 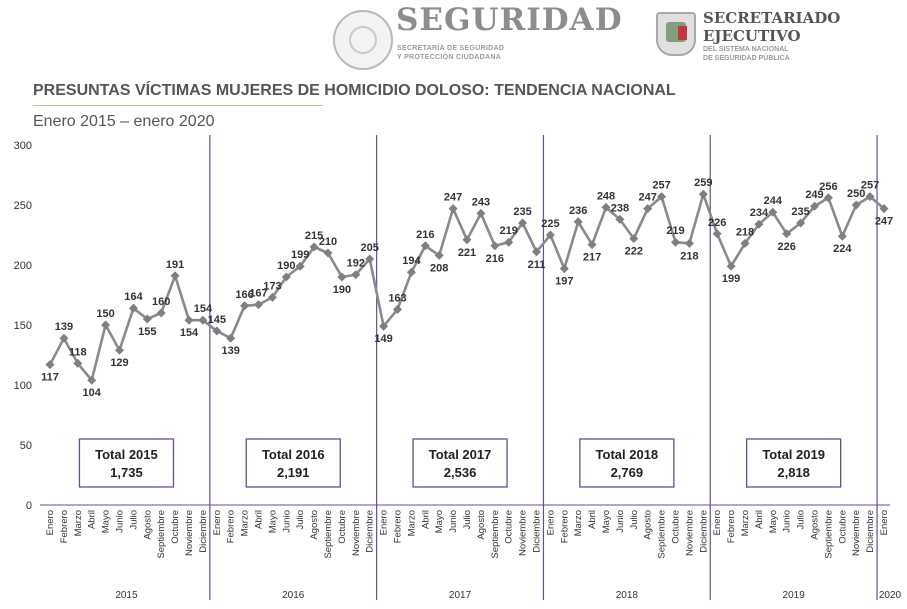 I want to click on data-label-55: 249, so click(x=814, y=195).